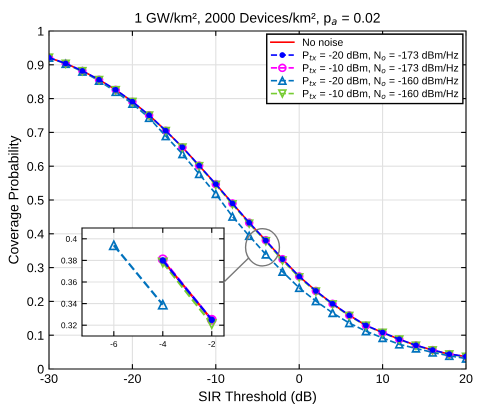  Describe the element at coordinates (35, 166) in the screenshot. I see `y-tick-label: 0.6` at that location.